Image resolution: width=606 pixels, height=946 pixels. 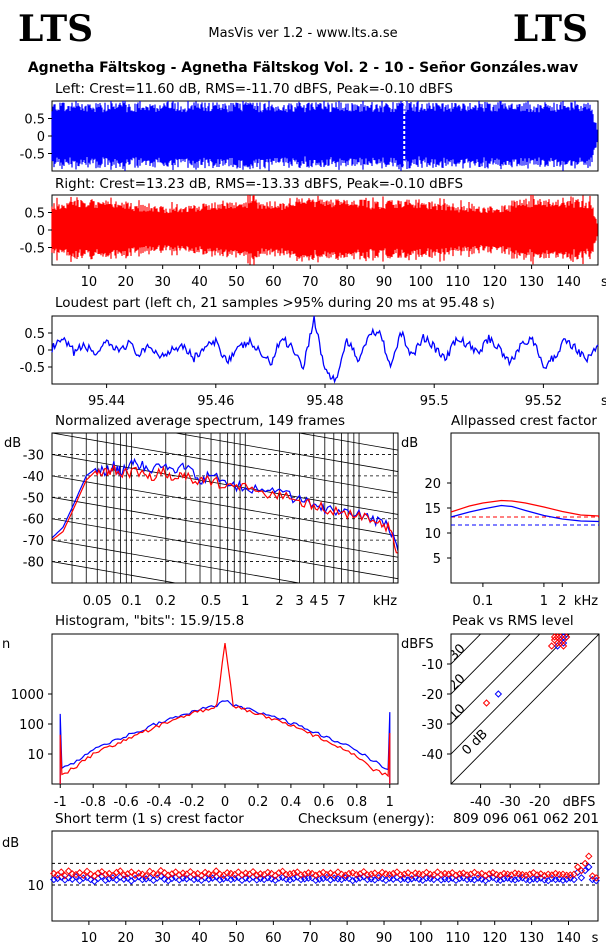 I want to click on xtick-label: 0.4, so click(x=291, y=802).